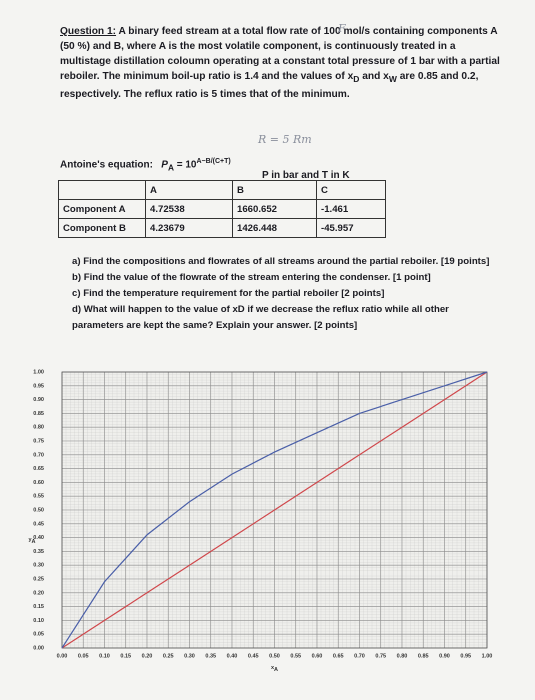  I want to click on y-tick-label: 0.50, so click(38, 510).